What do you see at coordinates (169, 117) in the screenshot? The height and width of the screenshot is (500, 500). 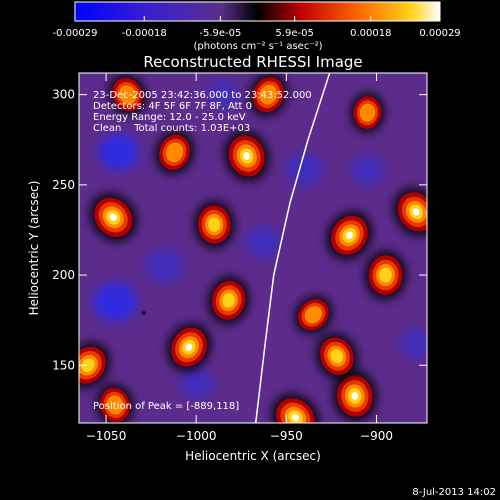 I see `annotation-energy-range: Energy Range: 12.0 - 25.0 keV` at bounding box center [169, 117].